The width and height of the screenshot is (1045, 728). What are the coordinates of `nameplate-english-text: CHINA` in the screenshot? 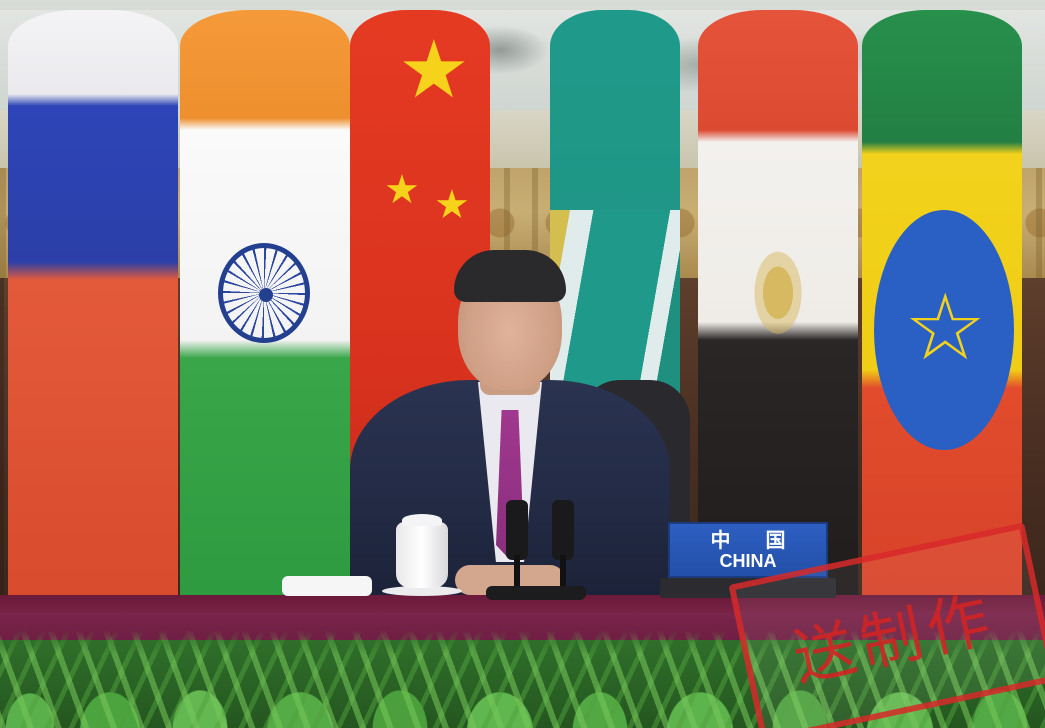 It's located at (748, 561).